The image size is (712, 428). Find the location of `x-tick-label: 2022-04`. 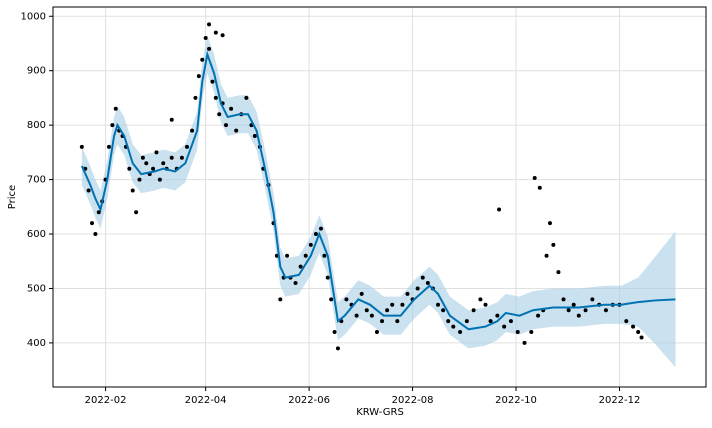

x-tick-label: 2022-04 is located at coordinates (206, 400).